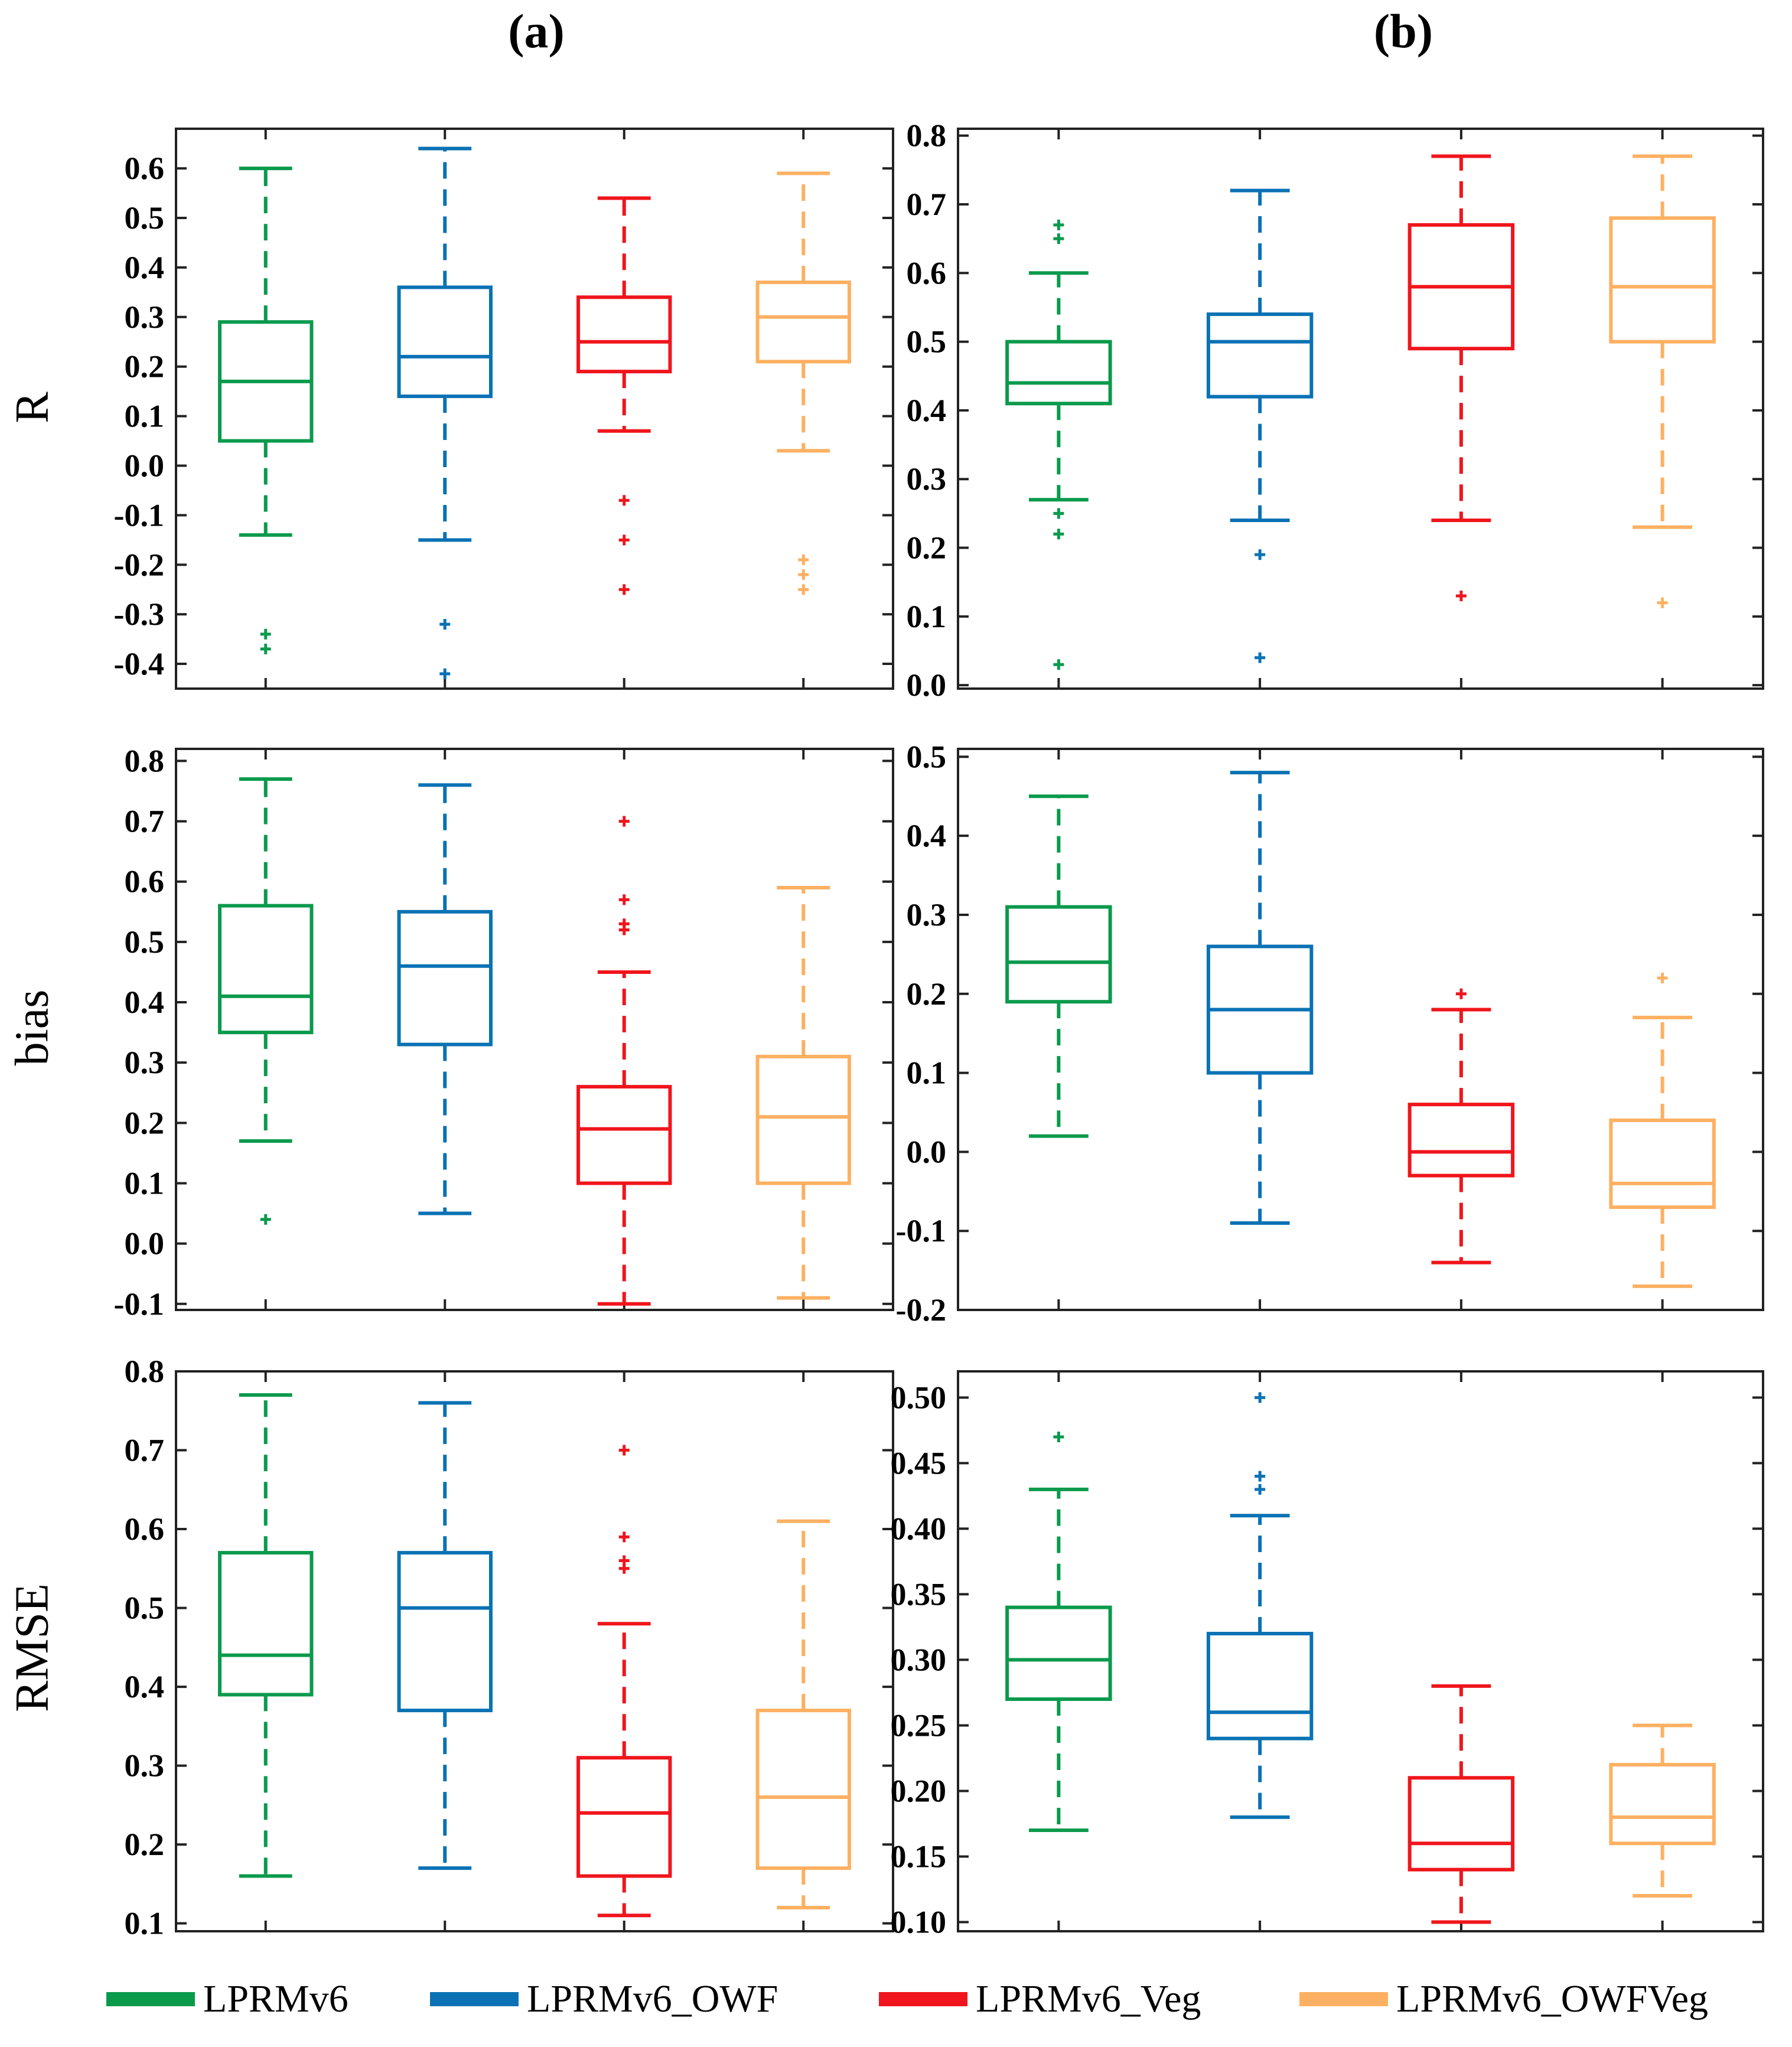 Image resolution: width=1792 pixels, height=2047 pixels. I want to click on subplot-6: 0.10 0.15 0.20 0.25 0.30 0.35 0.40 0.45 0.50, so click(1328, 1655).